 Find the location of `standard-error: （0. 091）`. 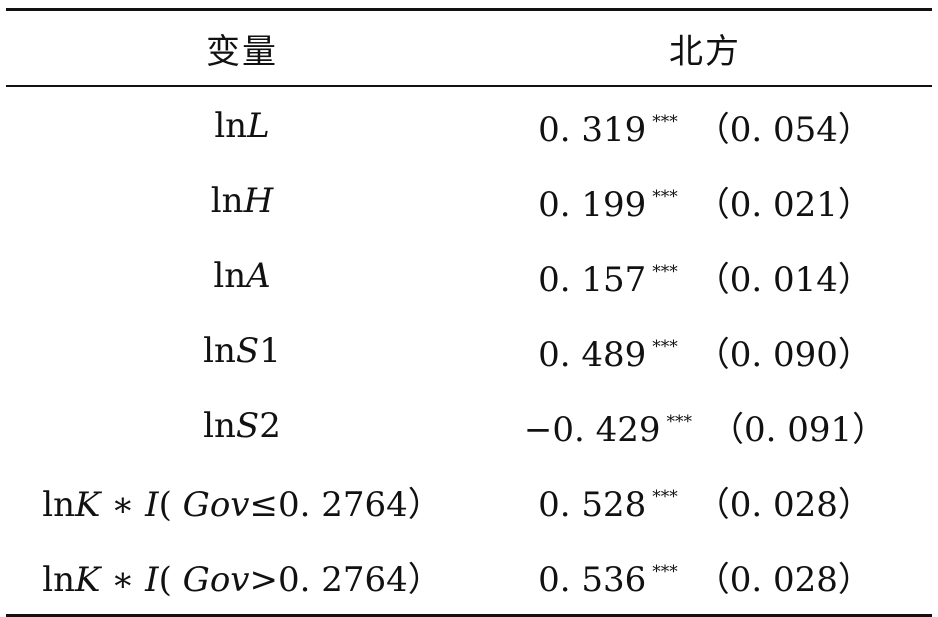

standard-error: （0. 091） is located at coordinates (798, 429).